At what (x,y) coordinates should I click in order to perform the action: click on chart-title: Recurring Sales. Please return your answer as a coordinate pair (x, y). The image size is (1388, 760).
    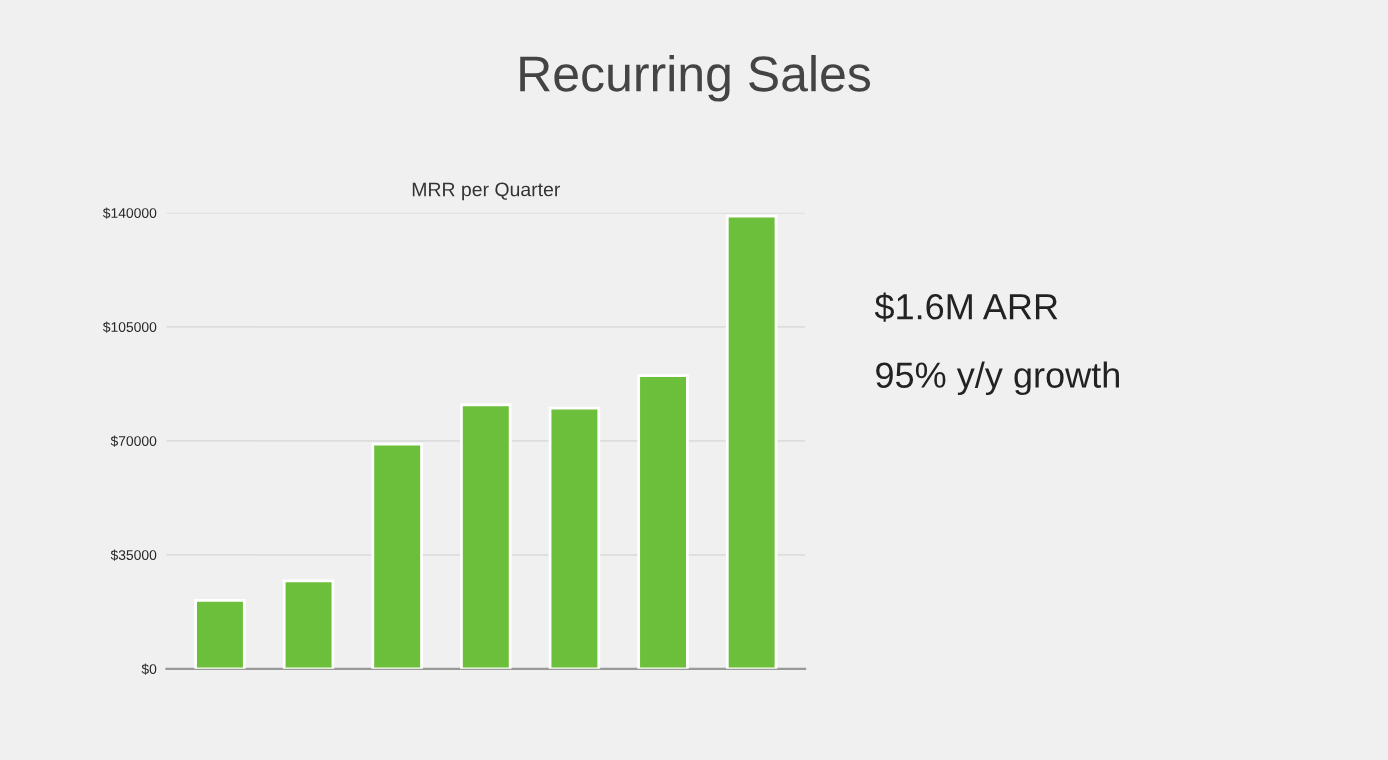
    Looking at the image, I should click on (695, 78).